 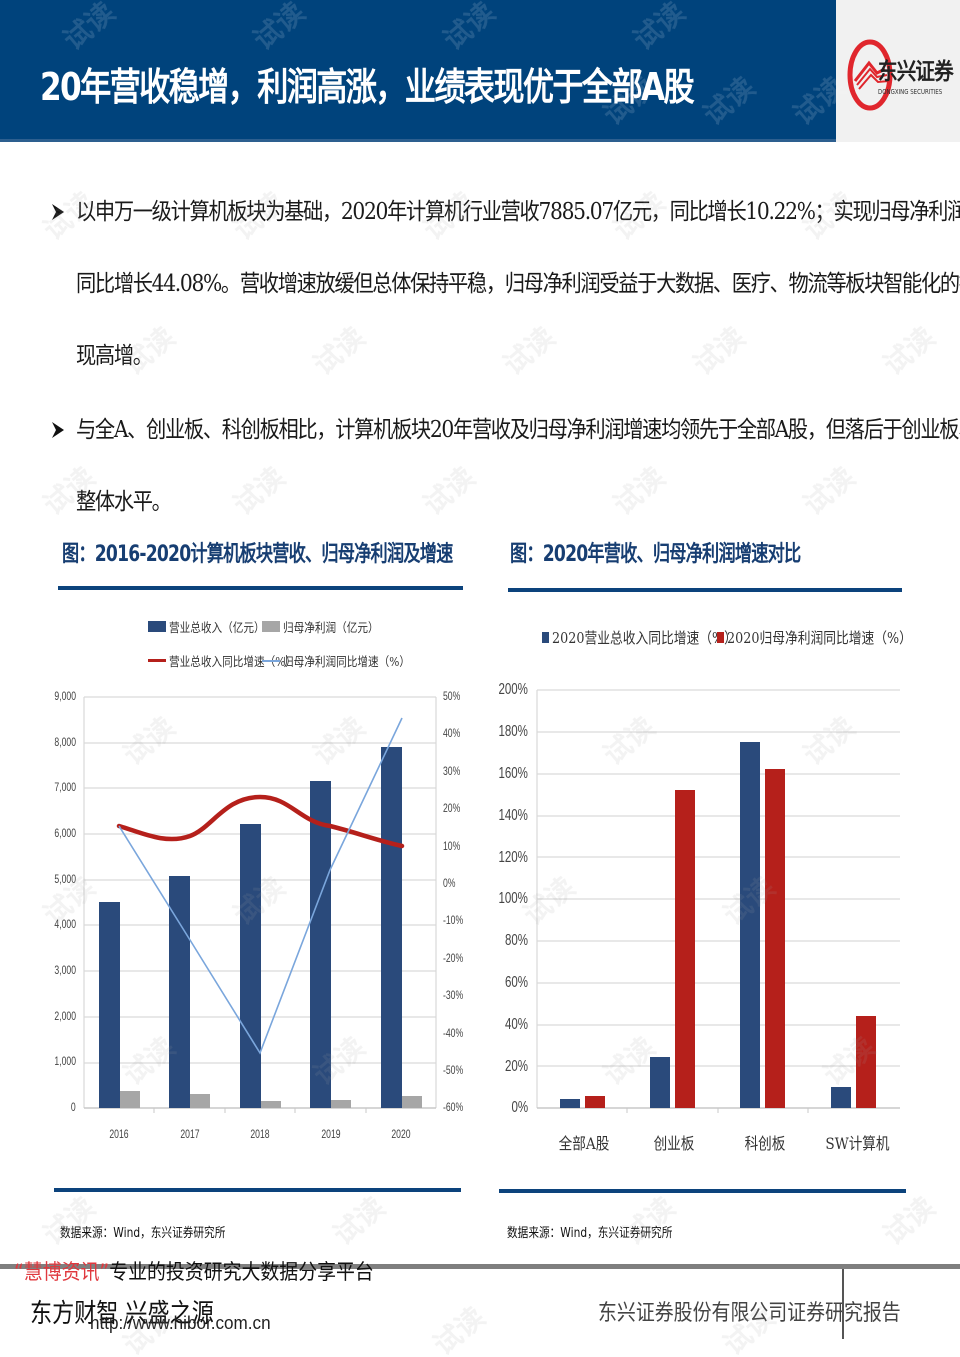 What do you see at coordinates (347, 660) in the screenshot?
I see `legend-item-profit-growth: 归母净利润同比增速（%）` at bounding box center [347, 660].